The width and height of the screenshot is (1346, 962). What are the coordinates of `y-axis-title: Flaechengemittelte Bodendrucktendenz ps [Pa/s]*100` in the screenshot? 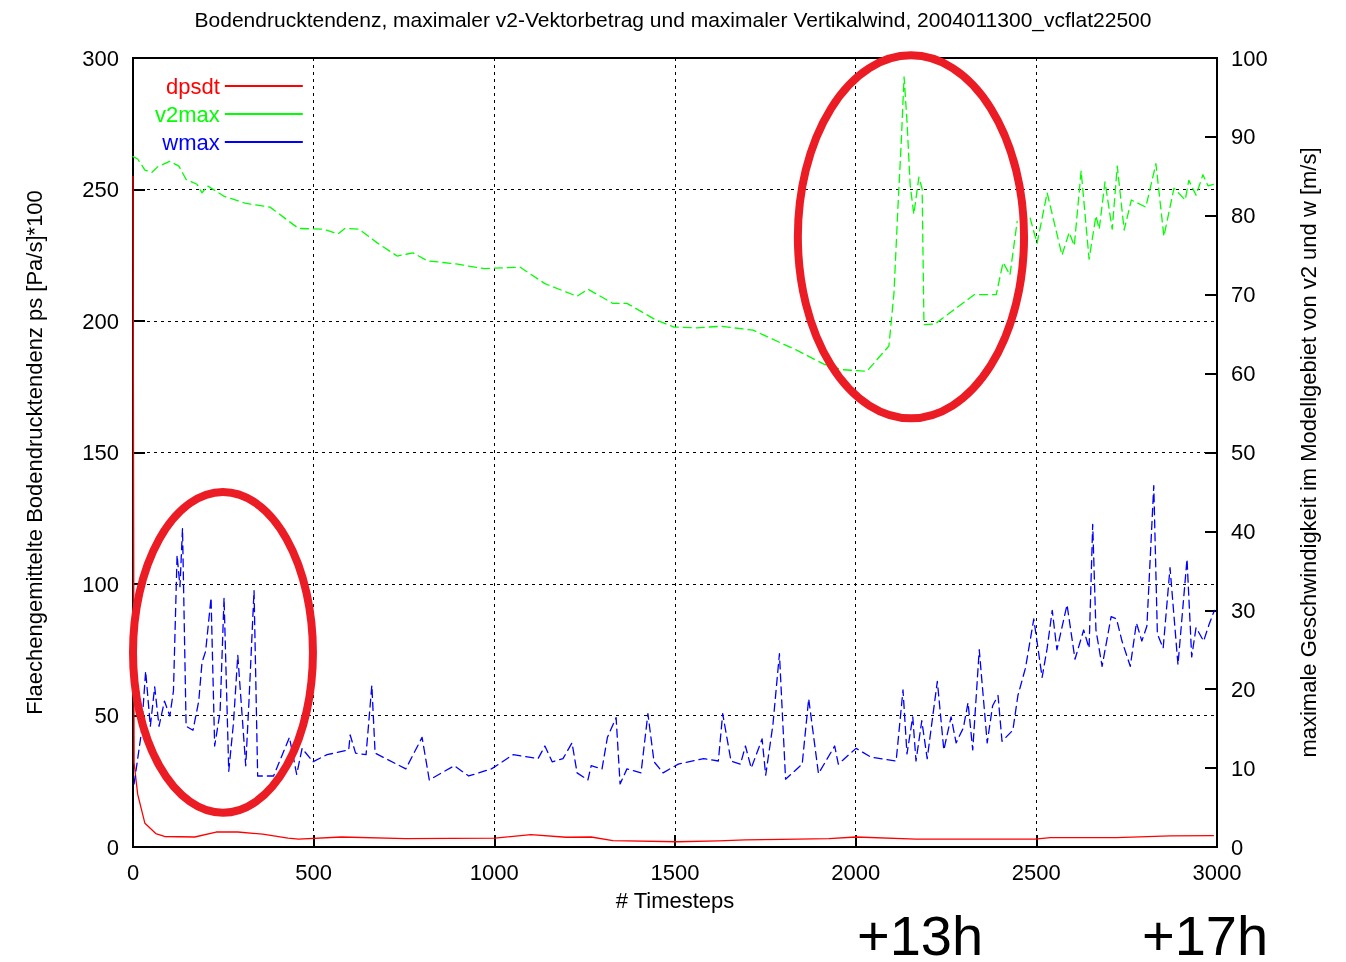 It's located at (34, 452).